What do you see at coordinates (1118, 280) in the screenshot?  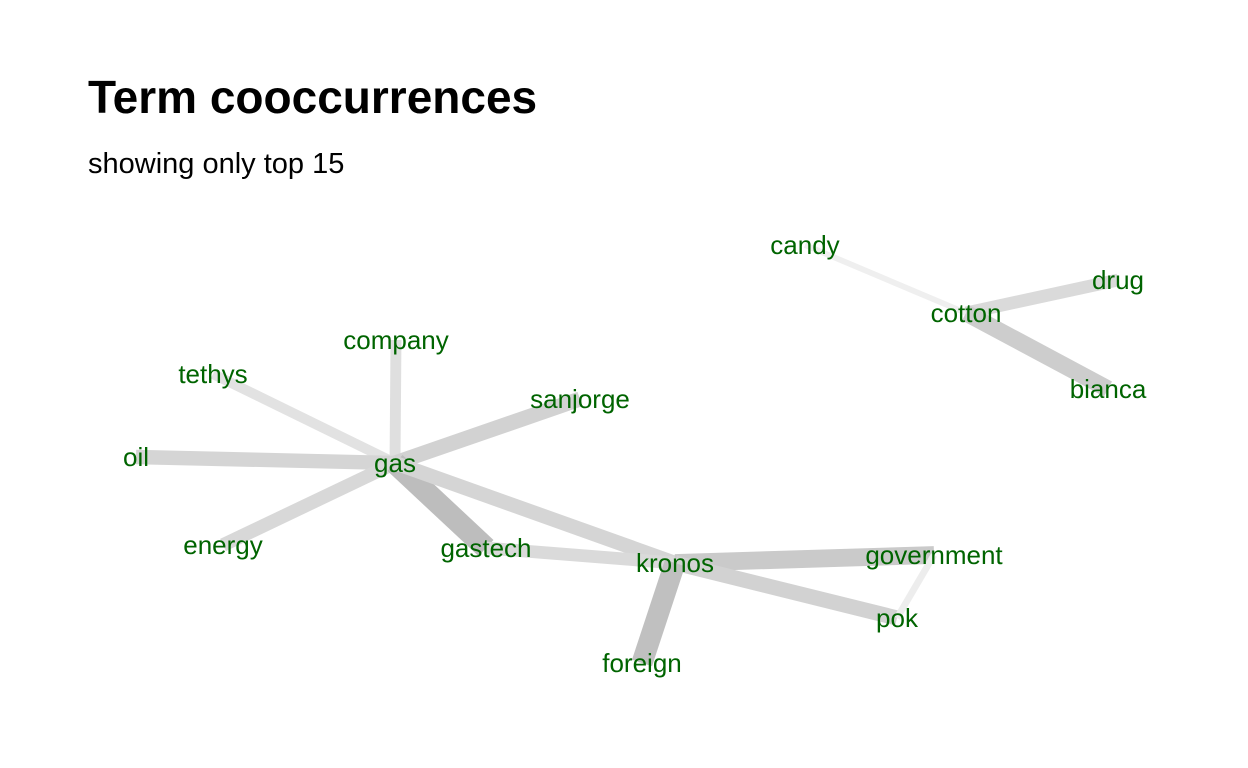 I see `node-label-drug: drug` at bounding box center [1118, 280].